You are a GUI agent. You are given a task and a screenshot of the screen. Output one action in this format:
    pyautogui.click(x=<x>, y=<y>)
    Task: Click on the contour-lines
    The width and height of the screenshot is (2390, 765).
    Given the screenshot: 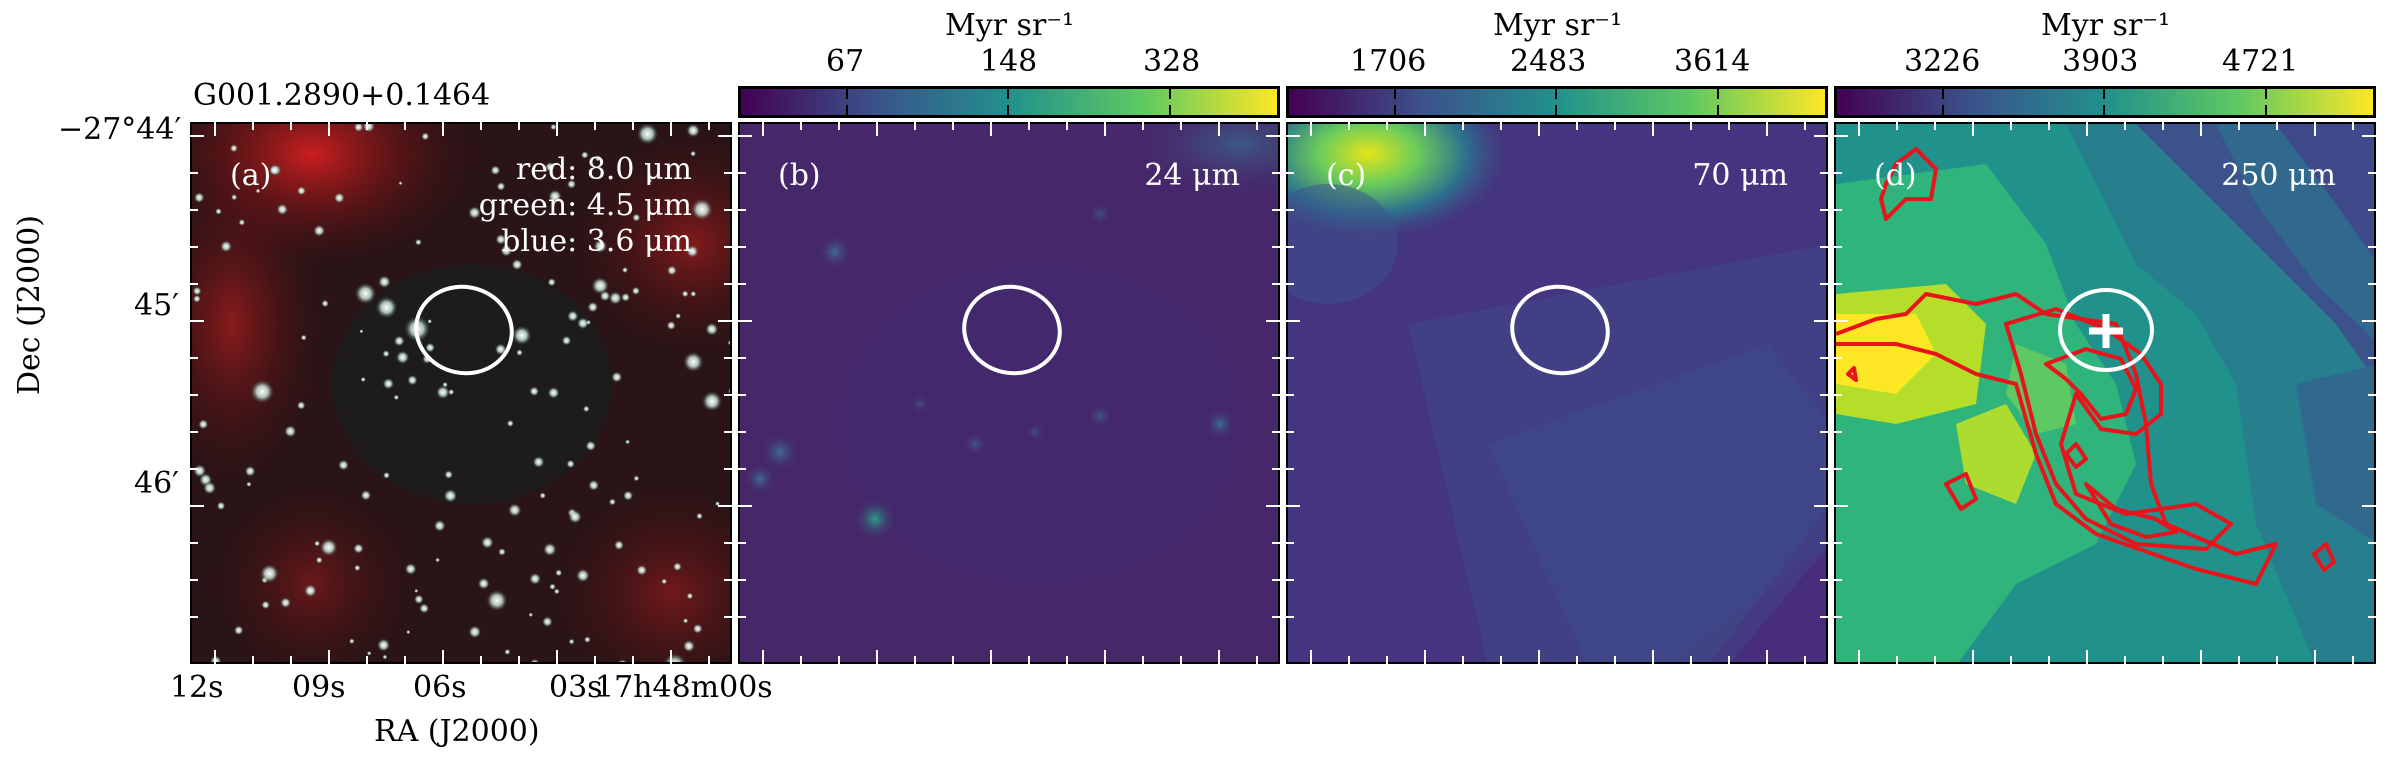 What is the action you would take?
    pyautogui.click(x=2086, y=366)
    